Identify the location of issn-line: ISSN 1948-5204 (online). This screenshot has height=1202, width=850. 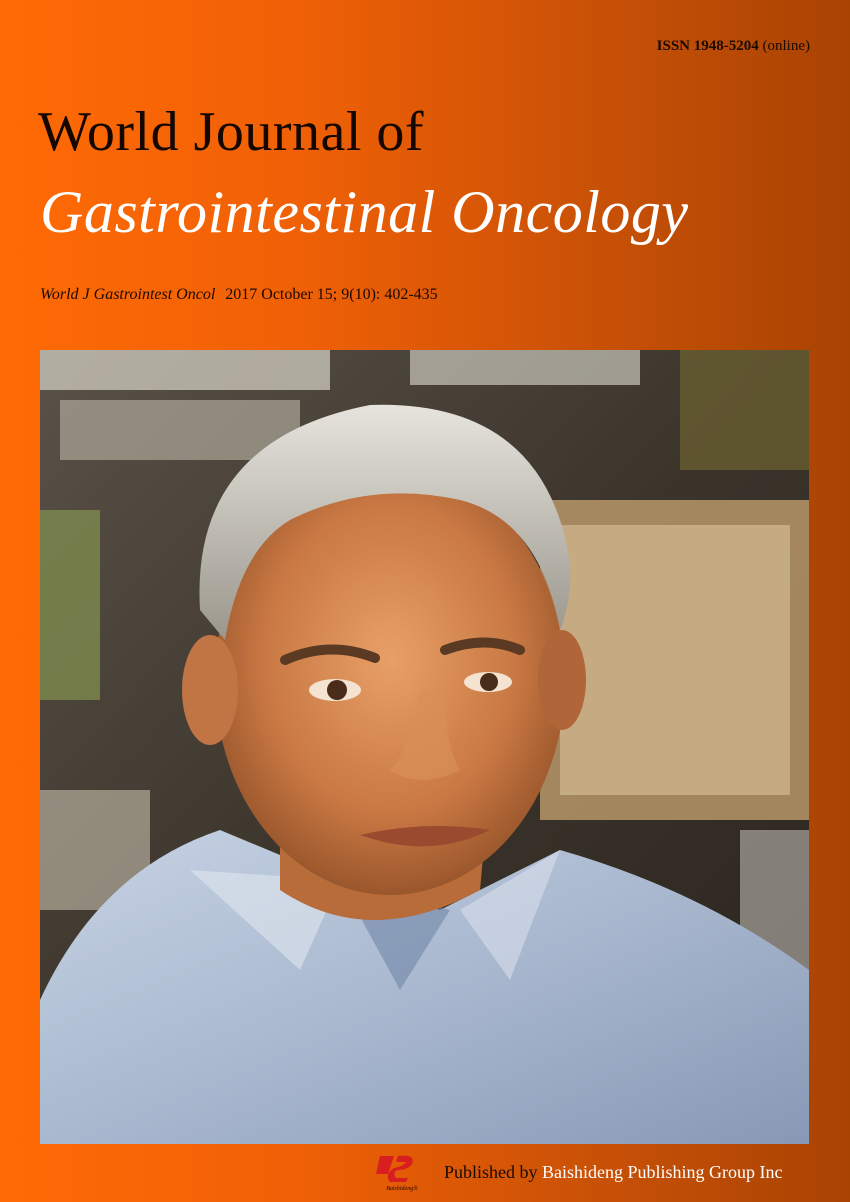
(733, 46).